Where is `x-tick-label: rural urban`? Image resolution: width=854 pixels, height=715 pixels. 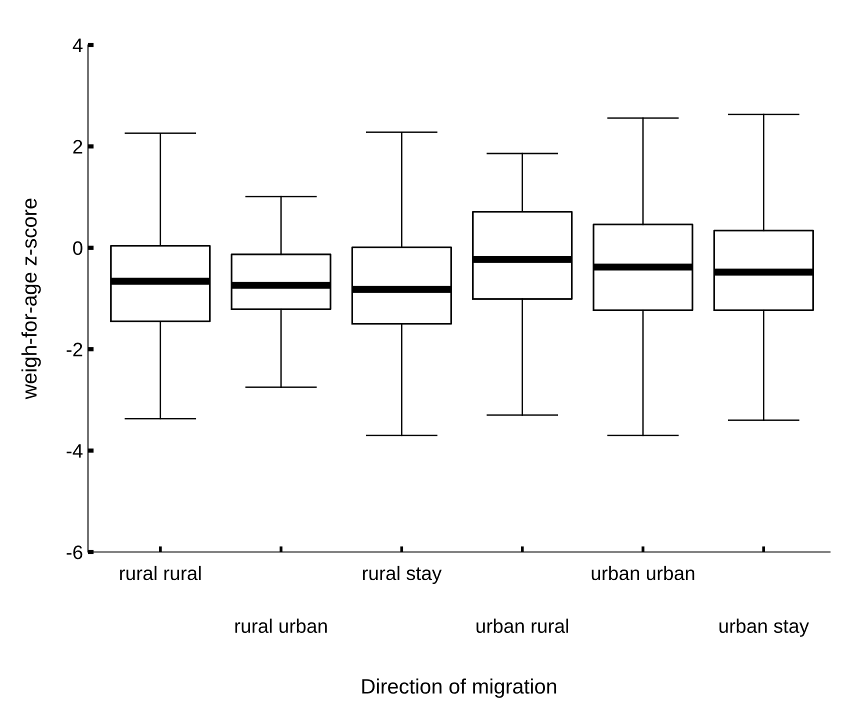 x-tick-label: rural urban is located at coordinates (281, 625).